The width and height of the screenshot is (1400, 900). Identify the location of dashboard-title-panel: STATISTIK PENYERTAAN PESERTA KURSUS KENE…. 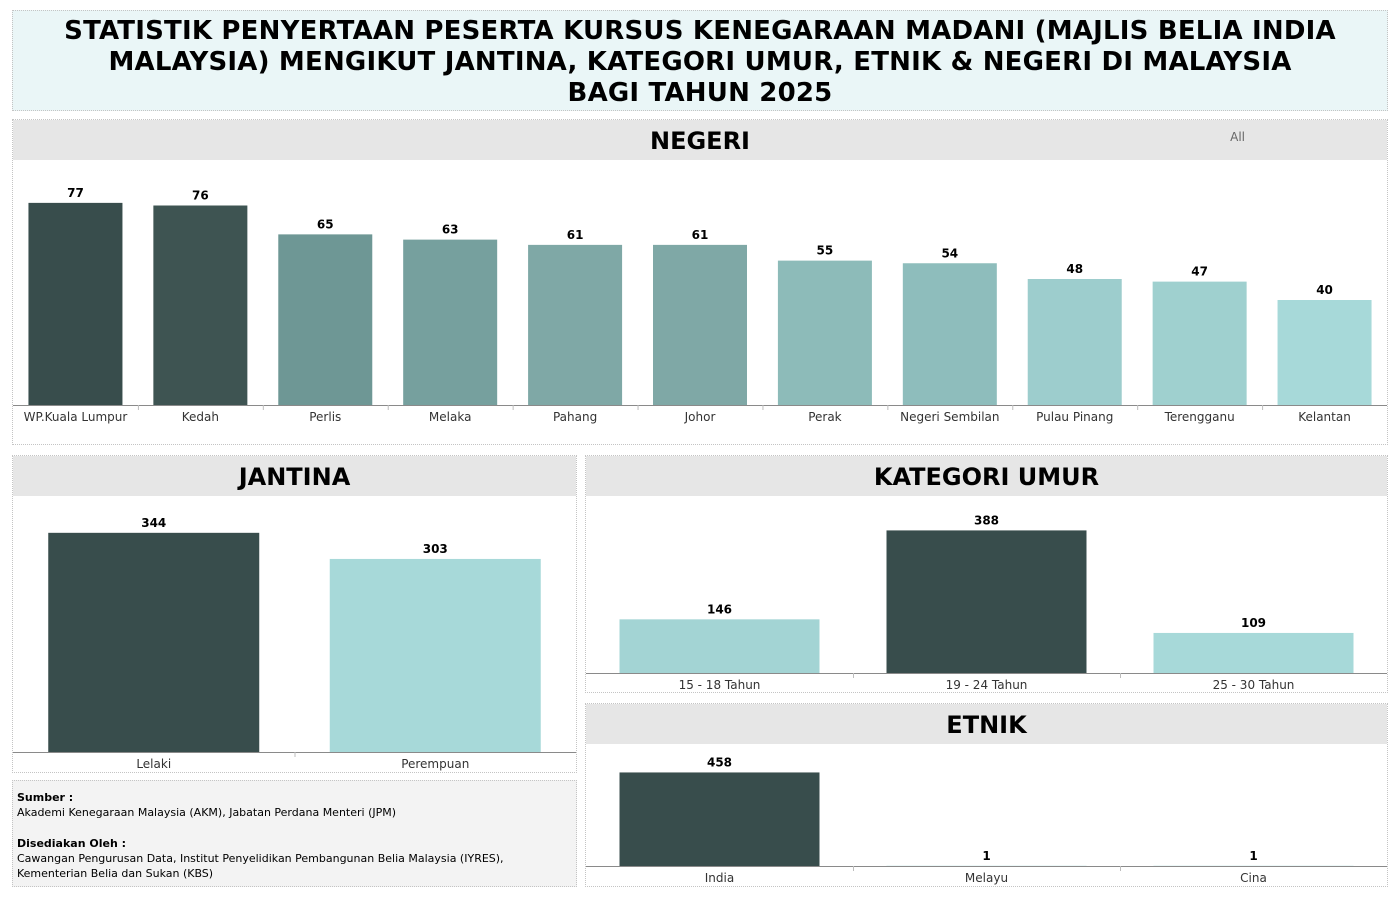
(700, 60).